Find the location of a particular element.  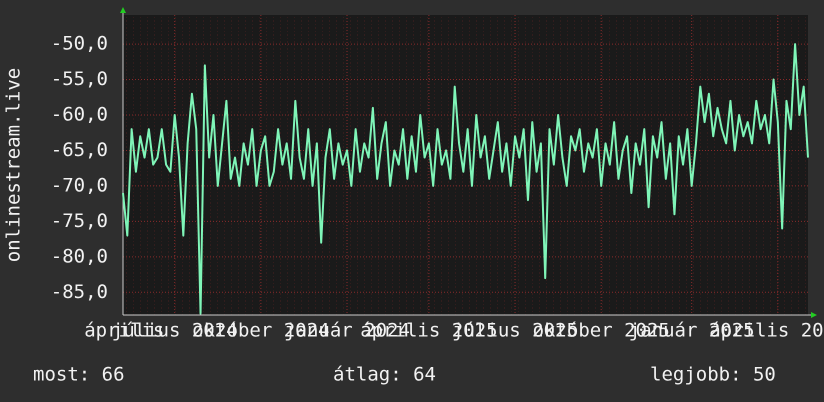

y-tick-label: -55,0 is located at coordinates (79, 79).